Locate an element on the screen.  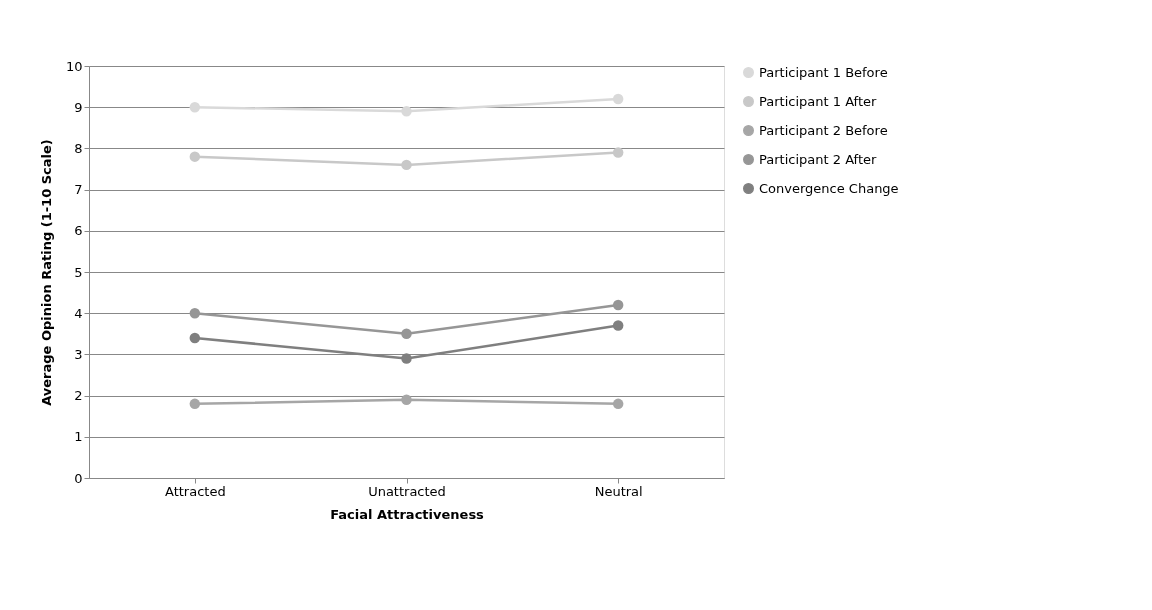
legend-label: Participant 1 After is located at coordinates (818, 101).